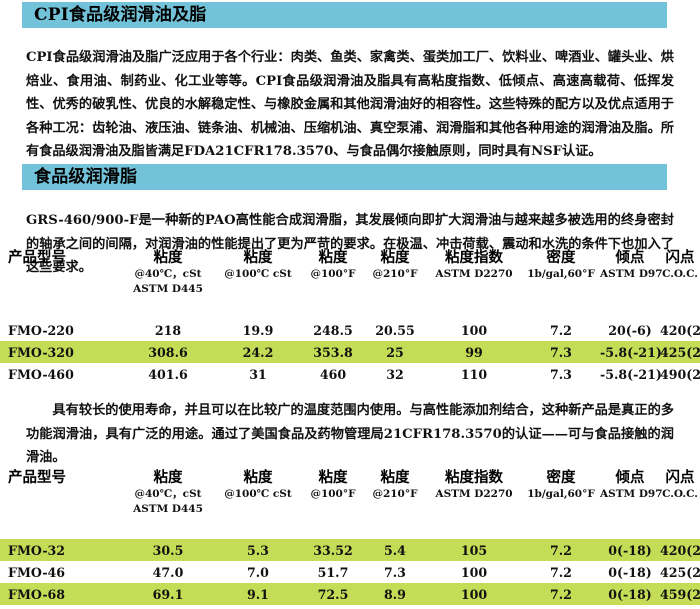 The height and width of the screenshot is (609, 700). I want to click on table-cell-value: 353.8, so click(333, 352).